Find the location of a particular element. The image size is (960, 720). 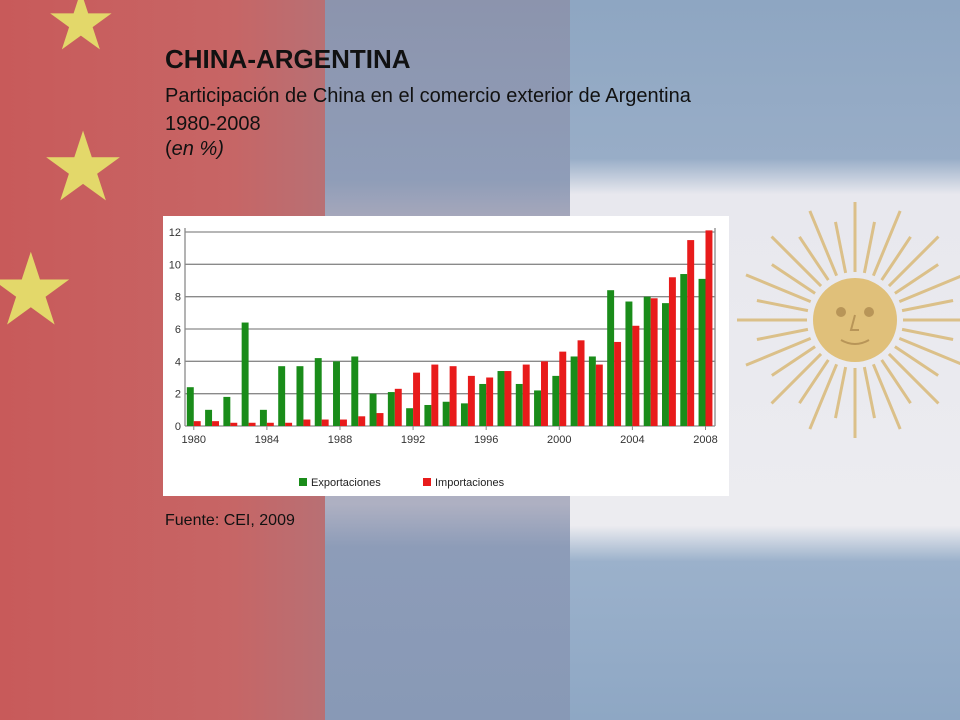

slide-title: CHINA-ARGENTINA is located at coordinates (288, 59).